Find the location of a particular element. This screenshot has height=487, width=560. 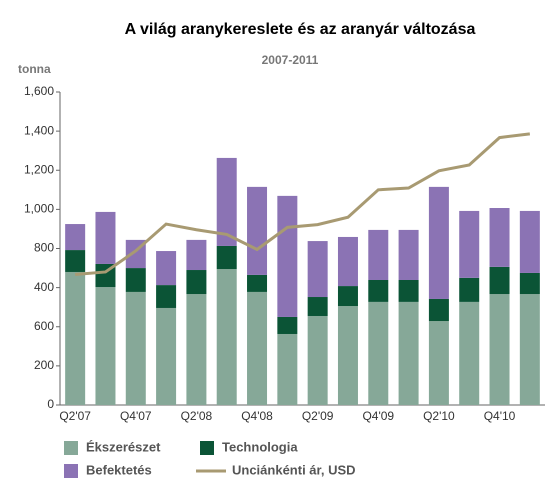

x-tick-label: Q2'08 is located at coordinates (197, 416).